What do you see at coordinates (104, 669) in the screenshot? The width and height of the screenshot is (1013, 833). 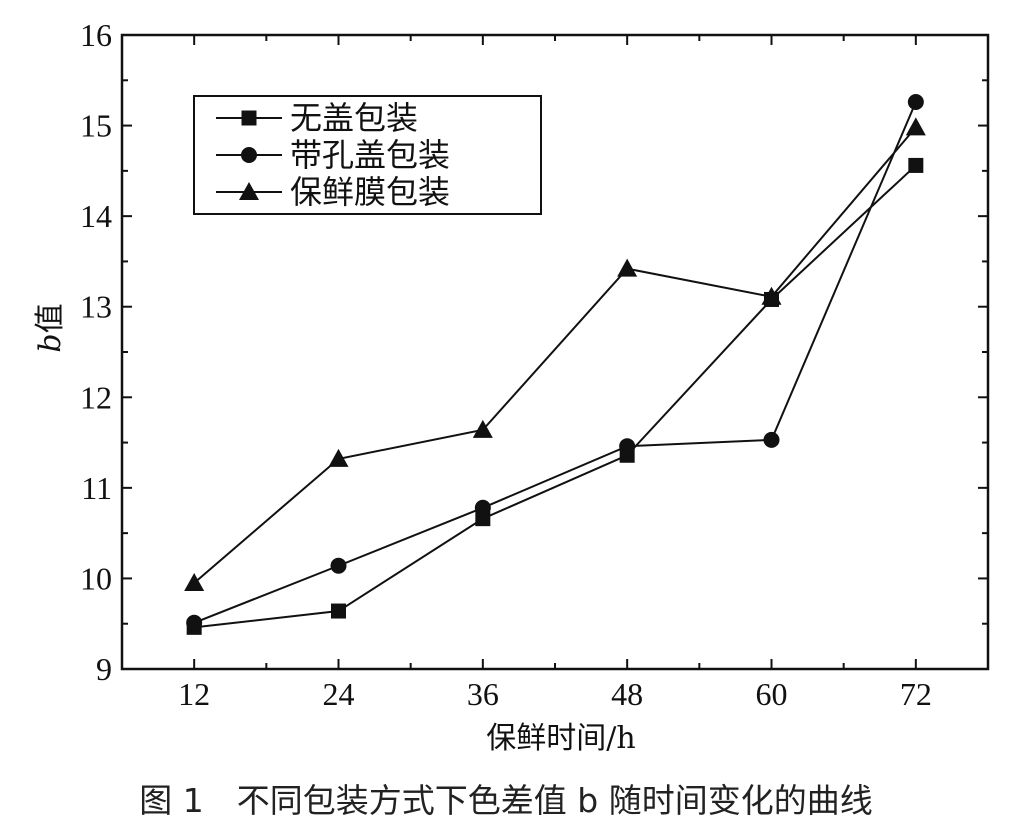 I see `y-tick-label: 9` at bounding box center [104, 669].